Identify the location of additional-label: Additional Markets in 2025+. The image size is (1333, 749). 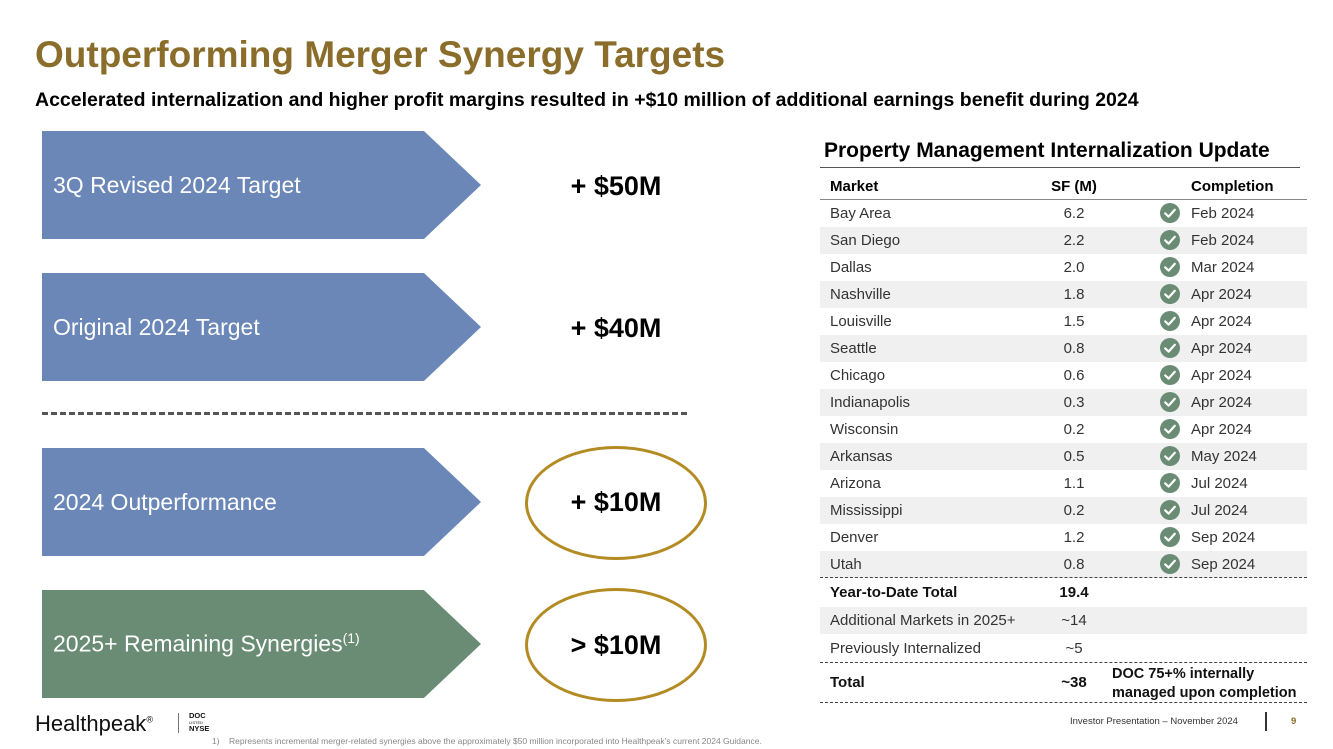
(923, 620).